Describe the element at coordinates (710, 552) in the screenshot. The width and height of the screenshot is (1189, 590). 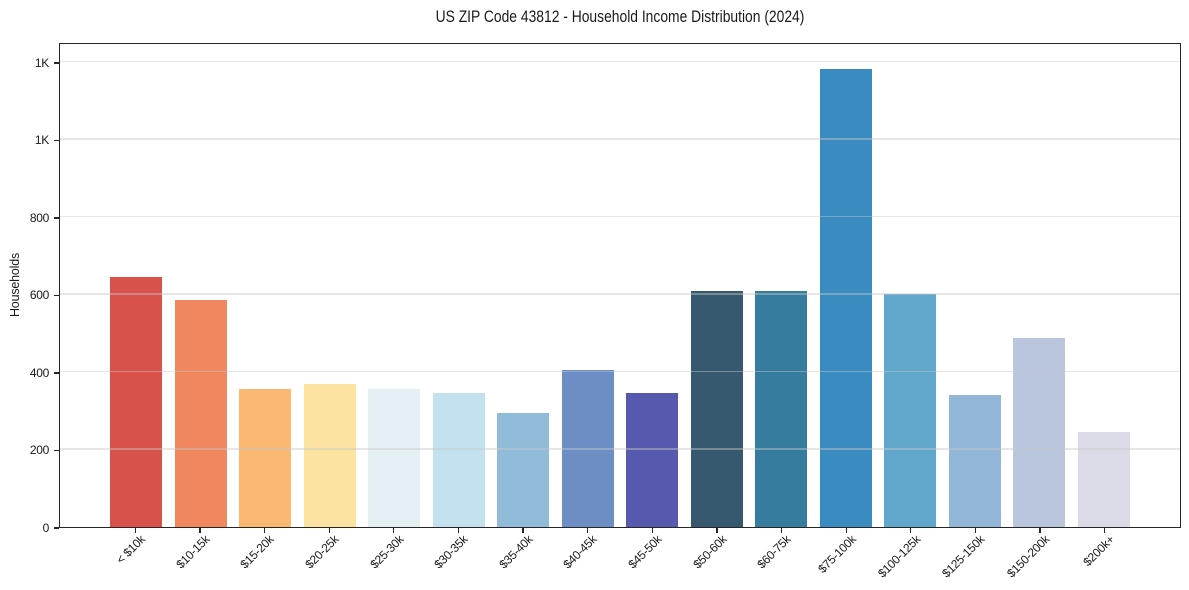
I see `x-tick-label: $50-60k` at that location.